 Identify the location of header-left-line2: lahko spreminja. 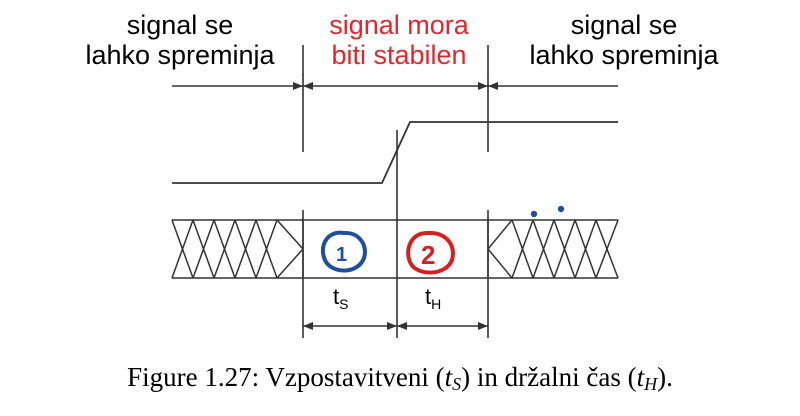
(180, 55).